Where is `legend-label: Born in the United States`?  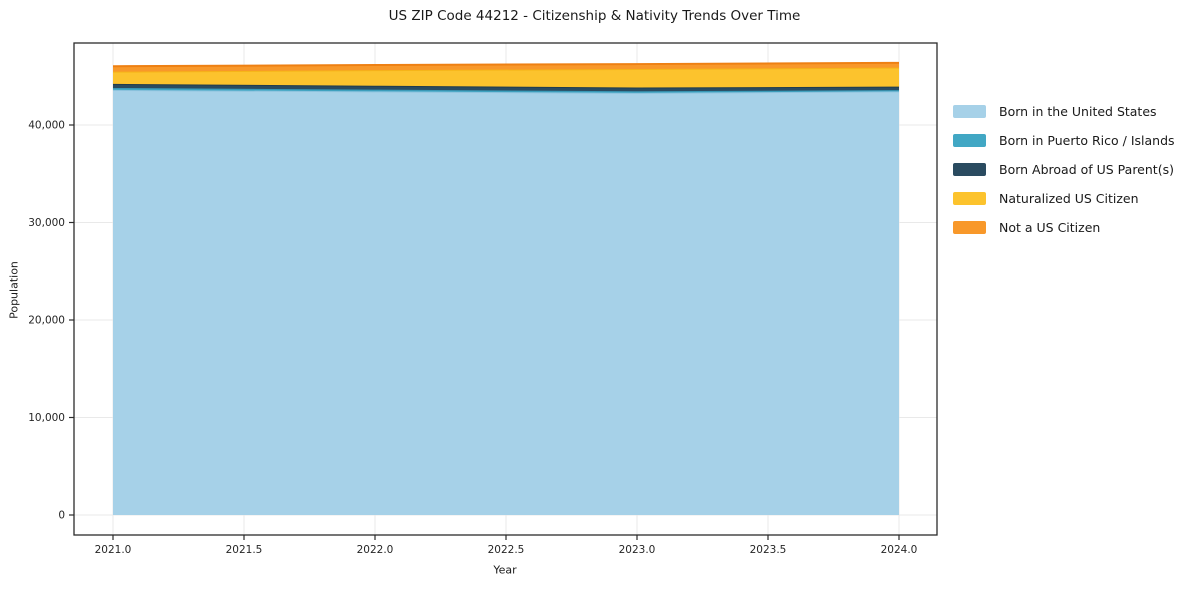
legend-label: Born in the United States is located at coordinates (1078, 111).